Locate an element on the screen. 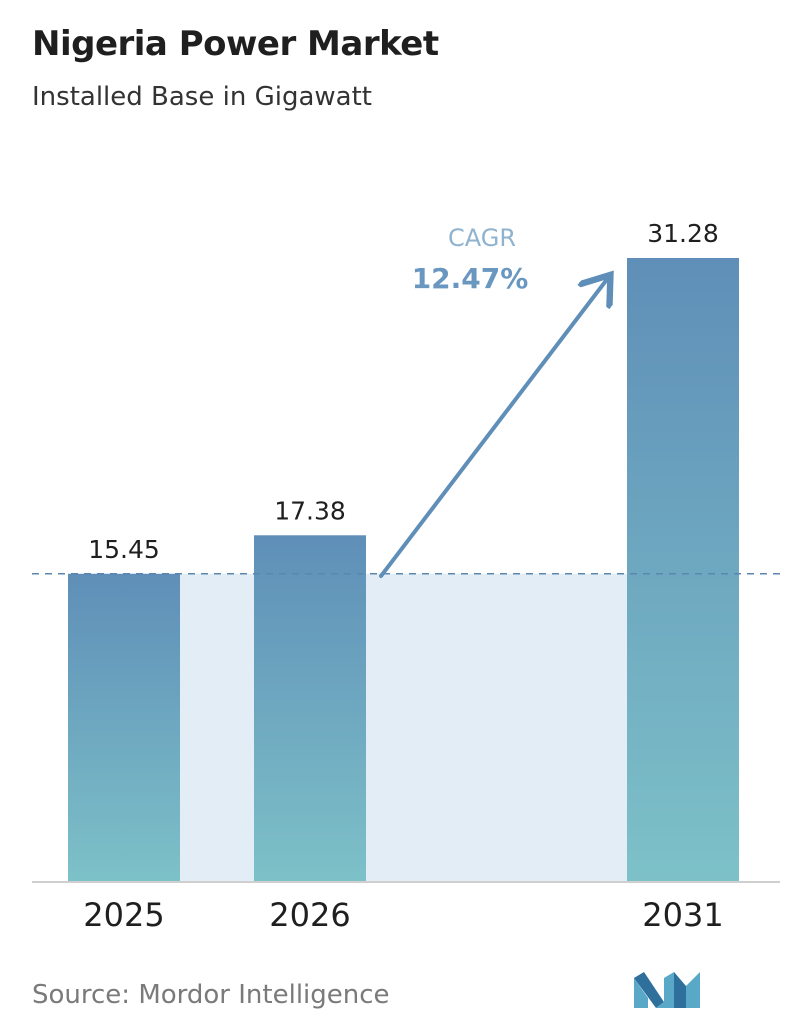 The width and height of the screenshot is (796, 1034). cagr-label: CAGR is located at coordinates (482, 238).